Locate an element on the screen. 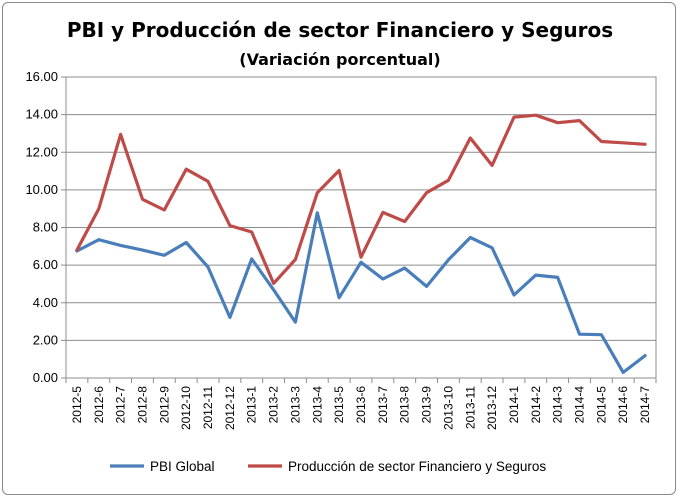  x-tick-label: 2013-4 is located at coordinates (317, 405).